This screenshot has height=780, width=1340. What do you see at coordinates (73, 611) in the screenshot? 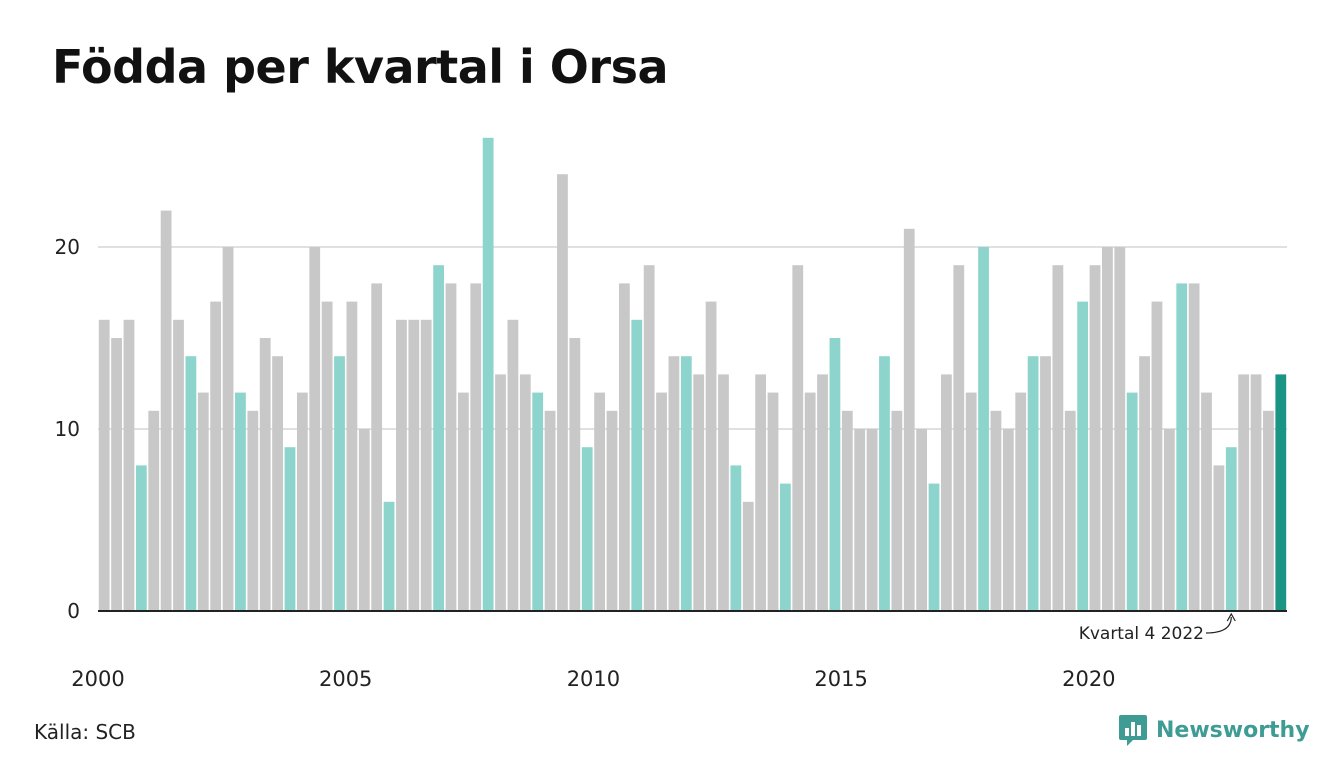
I see `y-tick-label: 0` at bounding box center [73, 611].